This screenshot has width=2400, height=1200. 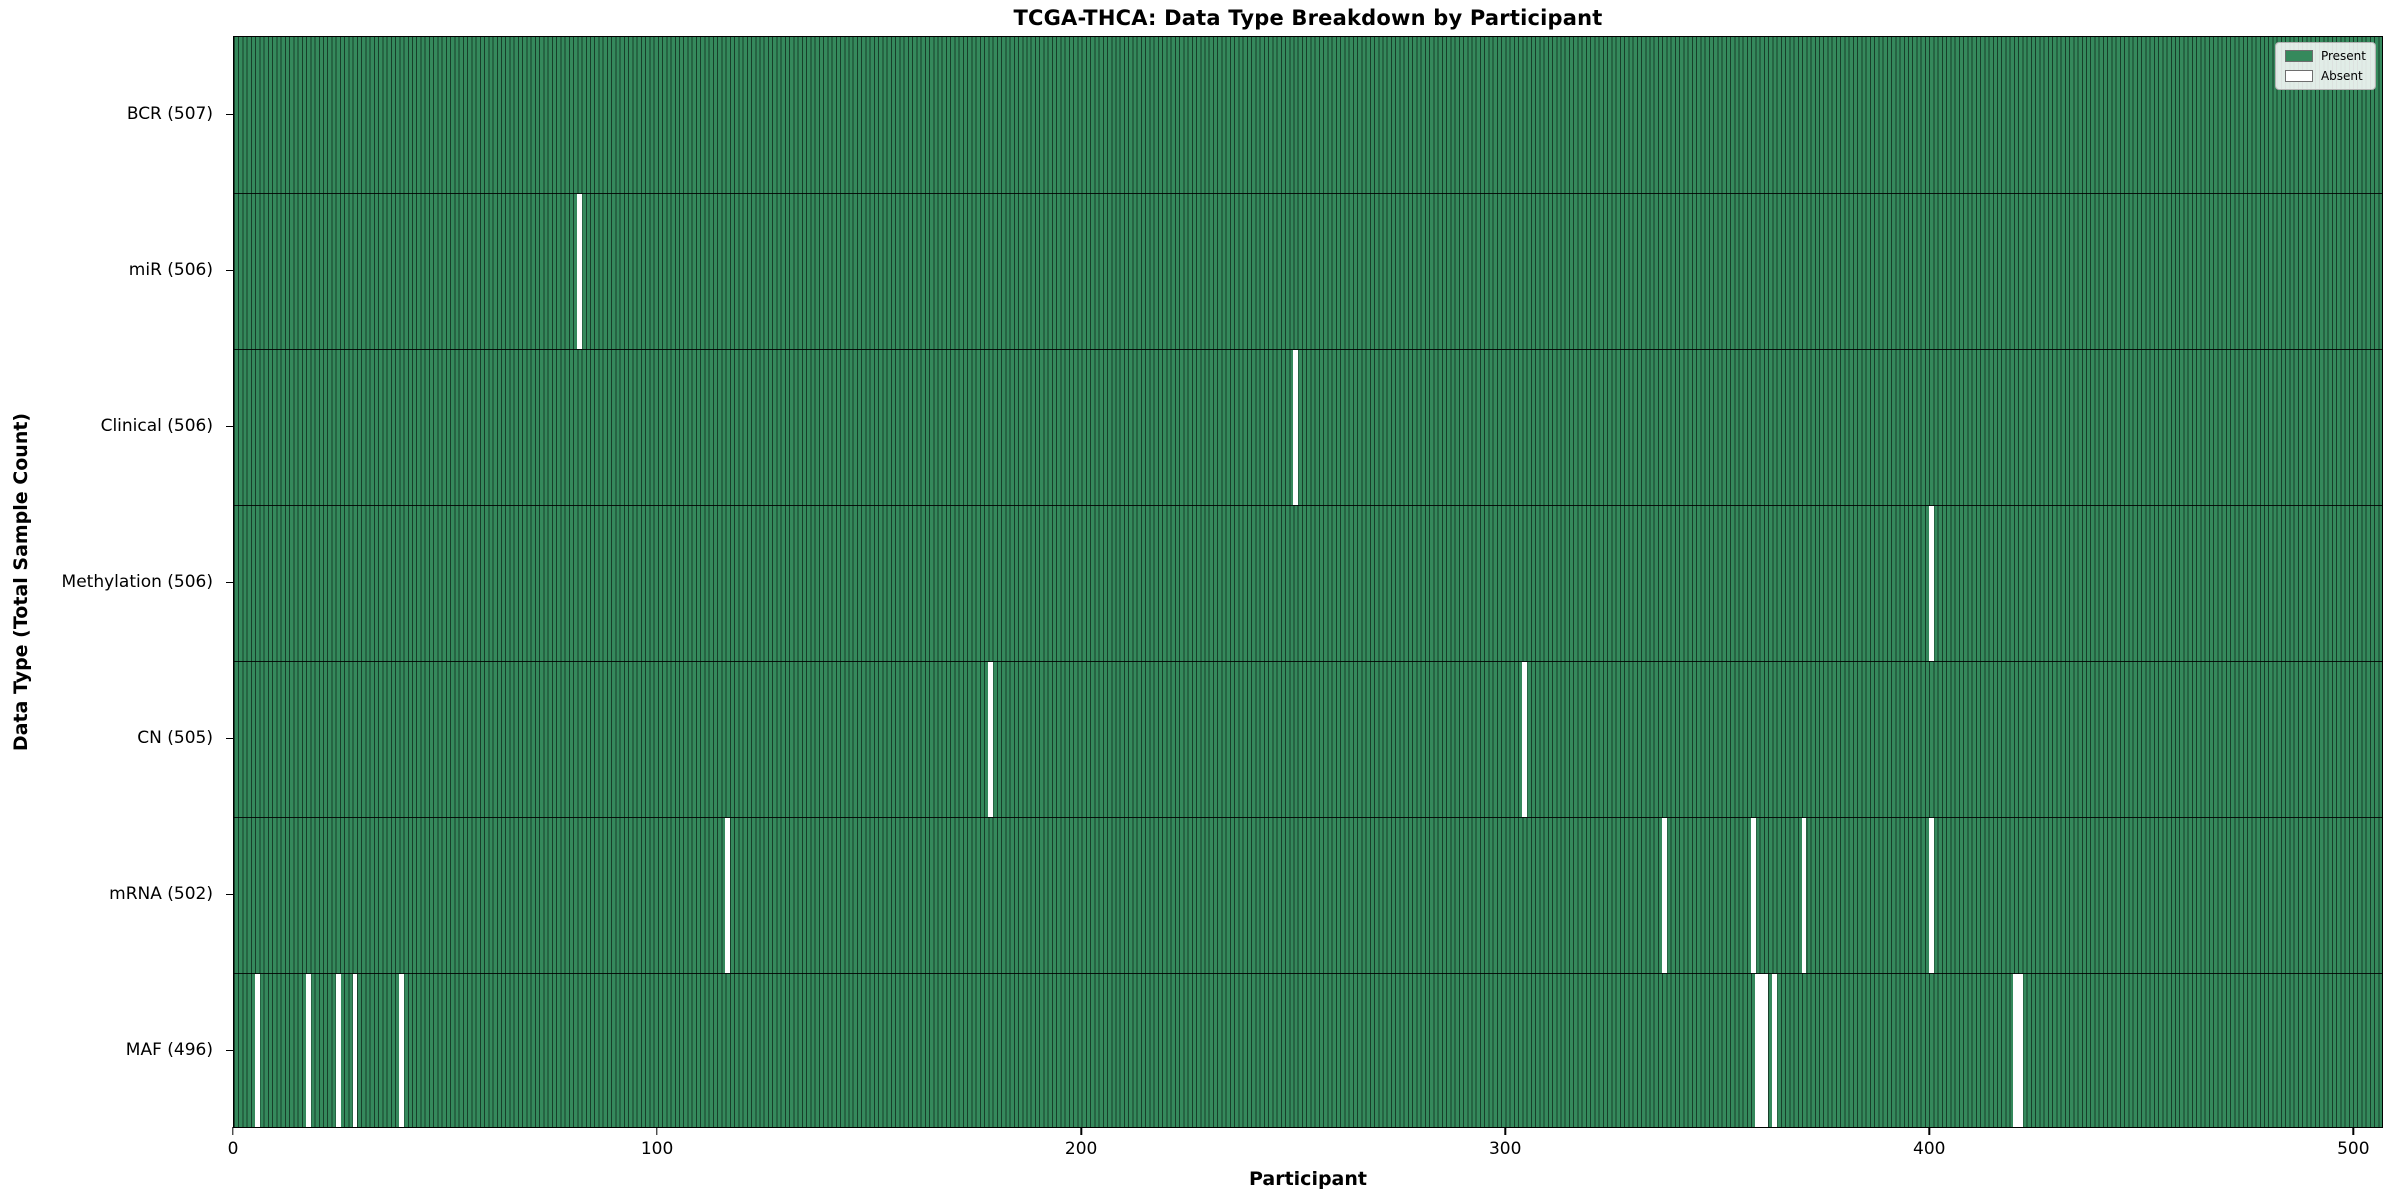 I want to click on absent-swatch, so click(x=2298, y=76).